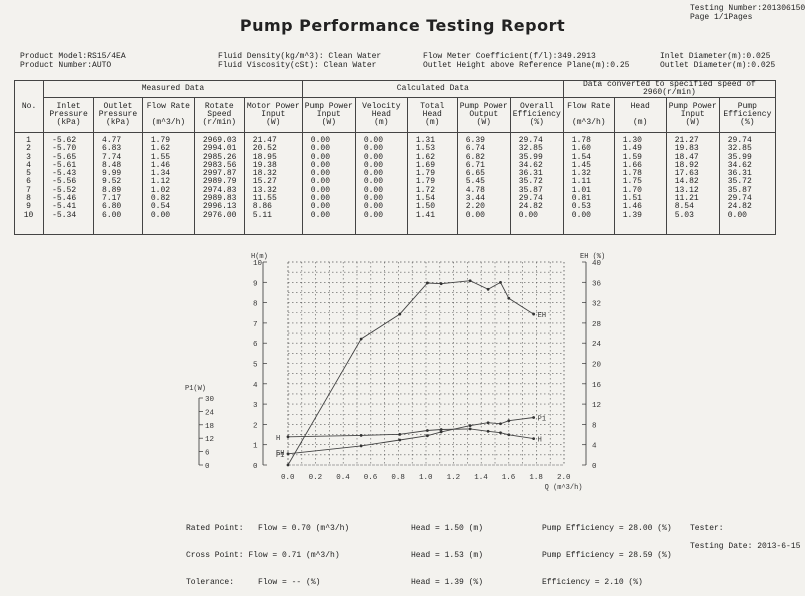 The height and width of the screenshot is (596, 805). What do you see at coordinates (597, 386) in the screenshot?
I see `eh-axis-tick-label: 16` at bounding box center [597, 386].